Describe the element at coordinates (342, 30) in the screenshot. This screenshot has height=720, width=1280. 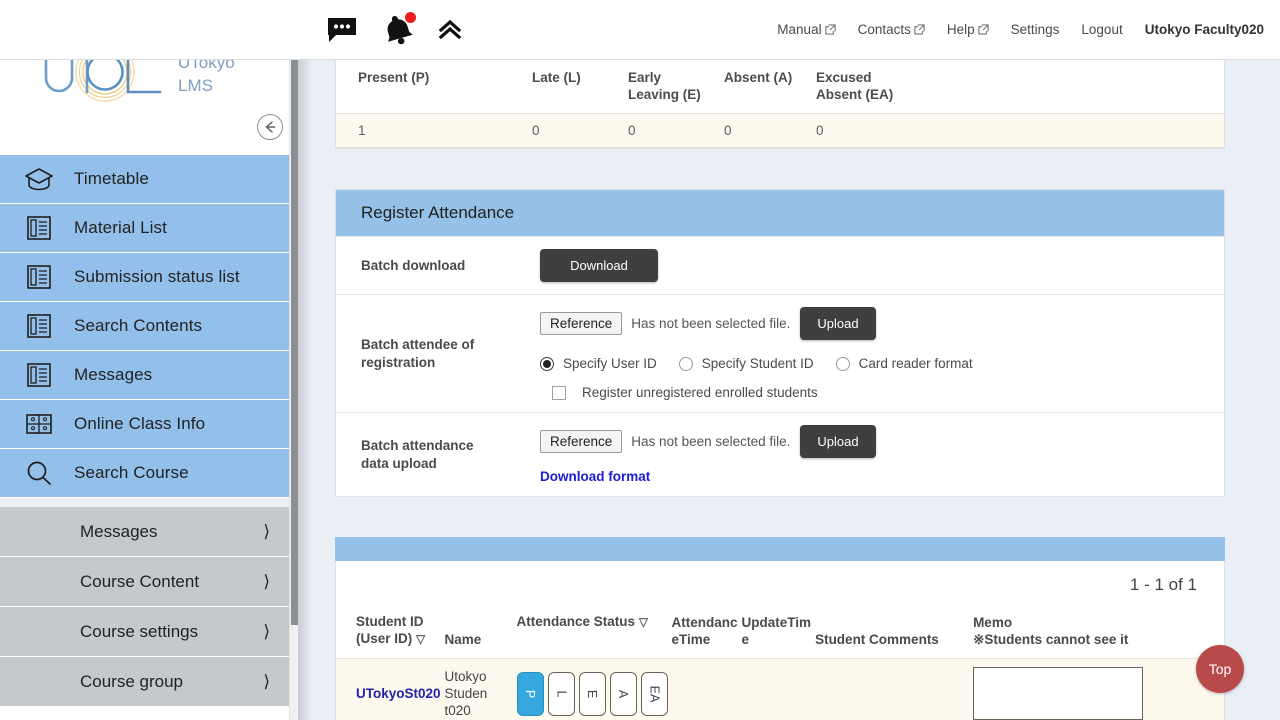
I see `chat-icon` at that location.